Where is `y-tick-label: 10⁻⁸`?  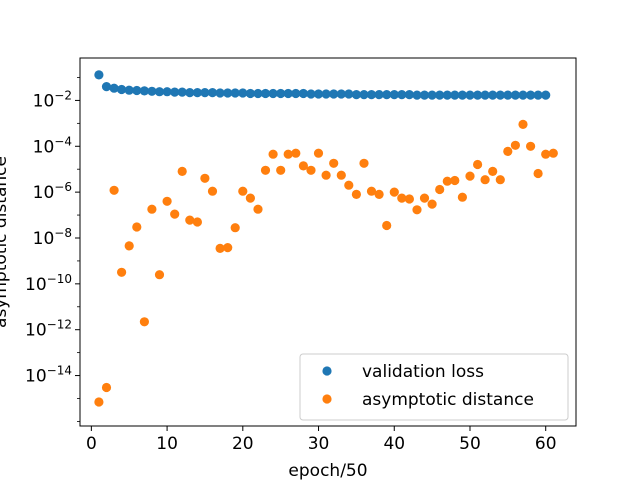 y-tick-label: 10⁻⁸ is located at coordinates (52, 237).